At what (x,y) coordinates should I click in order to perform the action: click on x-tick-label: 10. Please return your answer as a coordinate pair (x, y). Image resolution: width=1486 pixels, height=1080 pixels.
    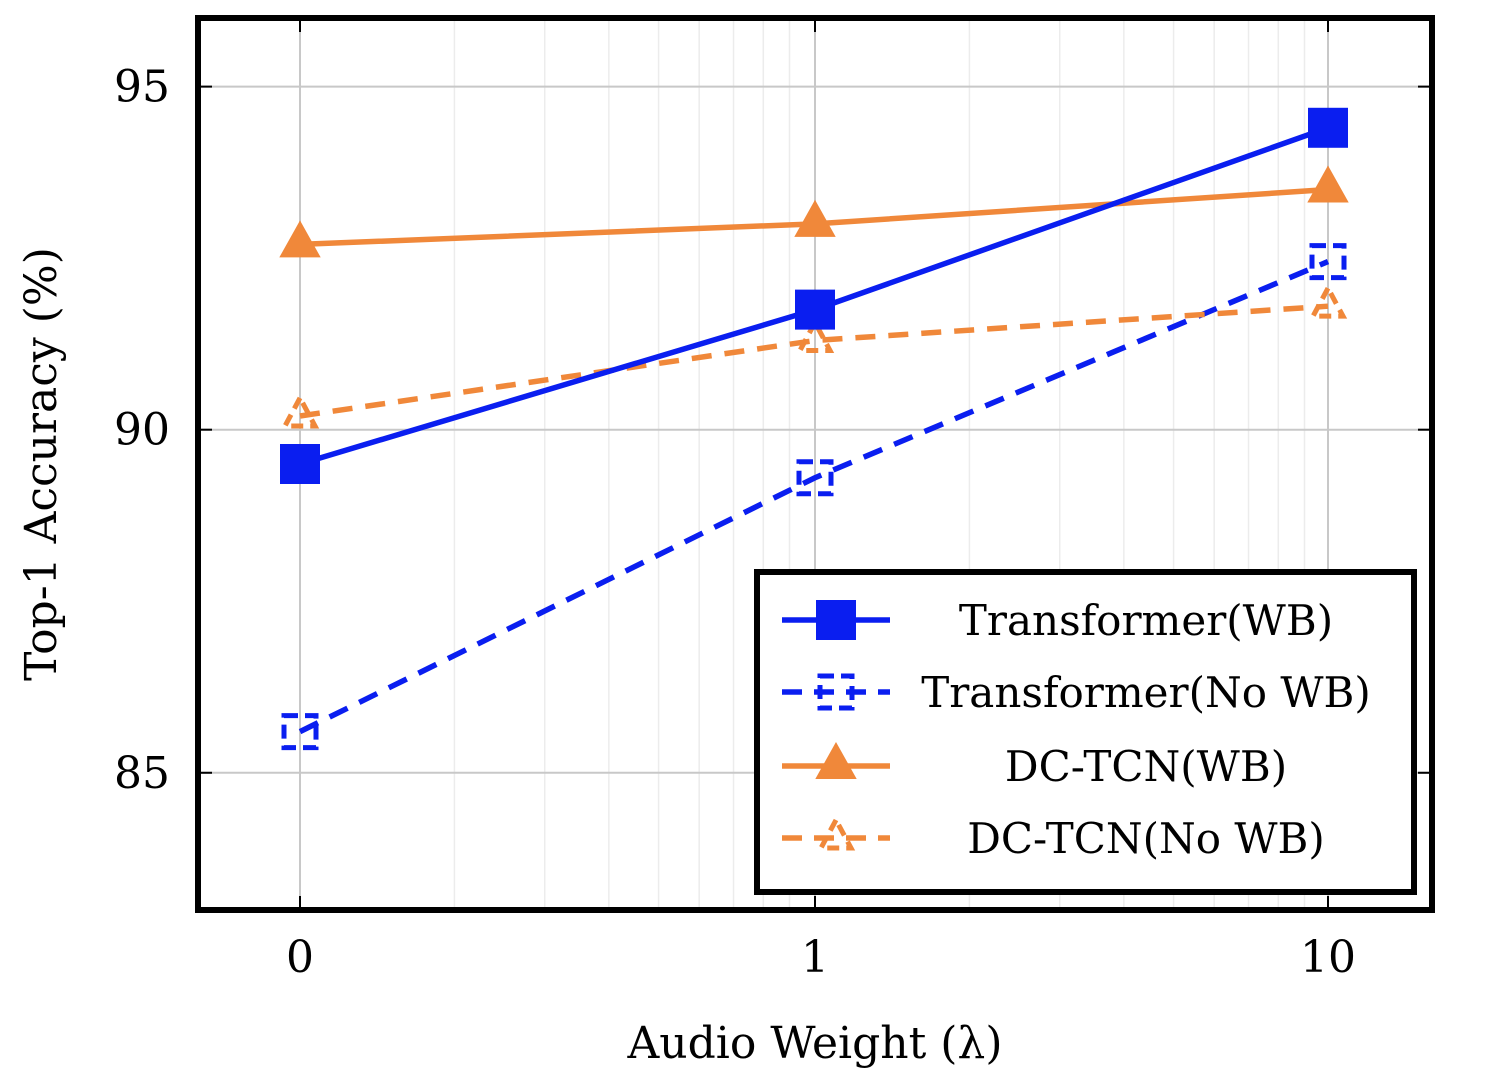
    Looking at the image, I should click on (1328, 957).